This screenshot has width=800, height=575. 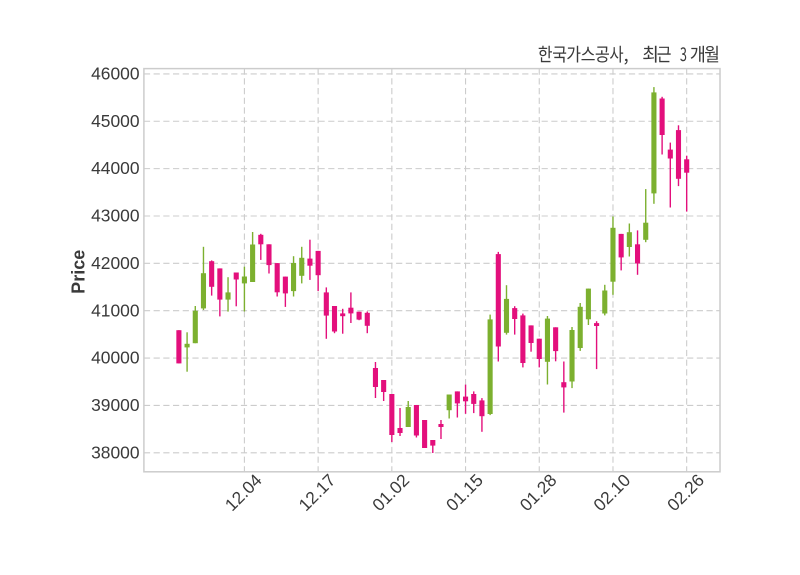 I want to click on svg-text: 45000, so click(x=115, y=121).